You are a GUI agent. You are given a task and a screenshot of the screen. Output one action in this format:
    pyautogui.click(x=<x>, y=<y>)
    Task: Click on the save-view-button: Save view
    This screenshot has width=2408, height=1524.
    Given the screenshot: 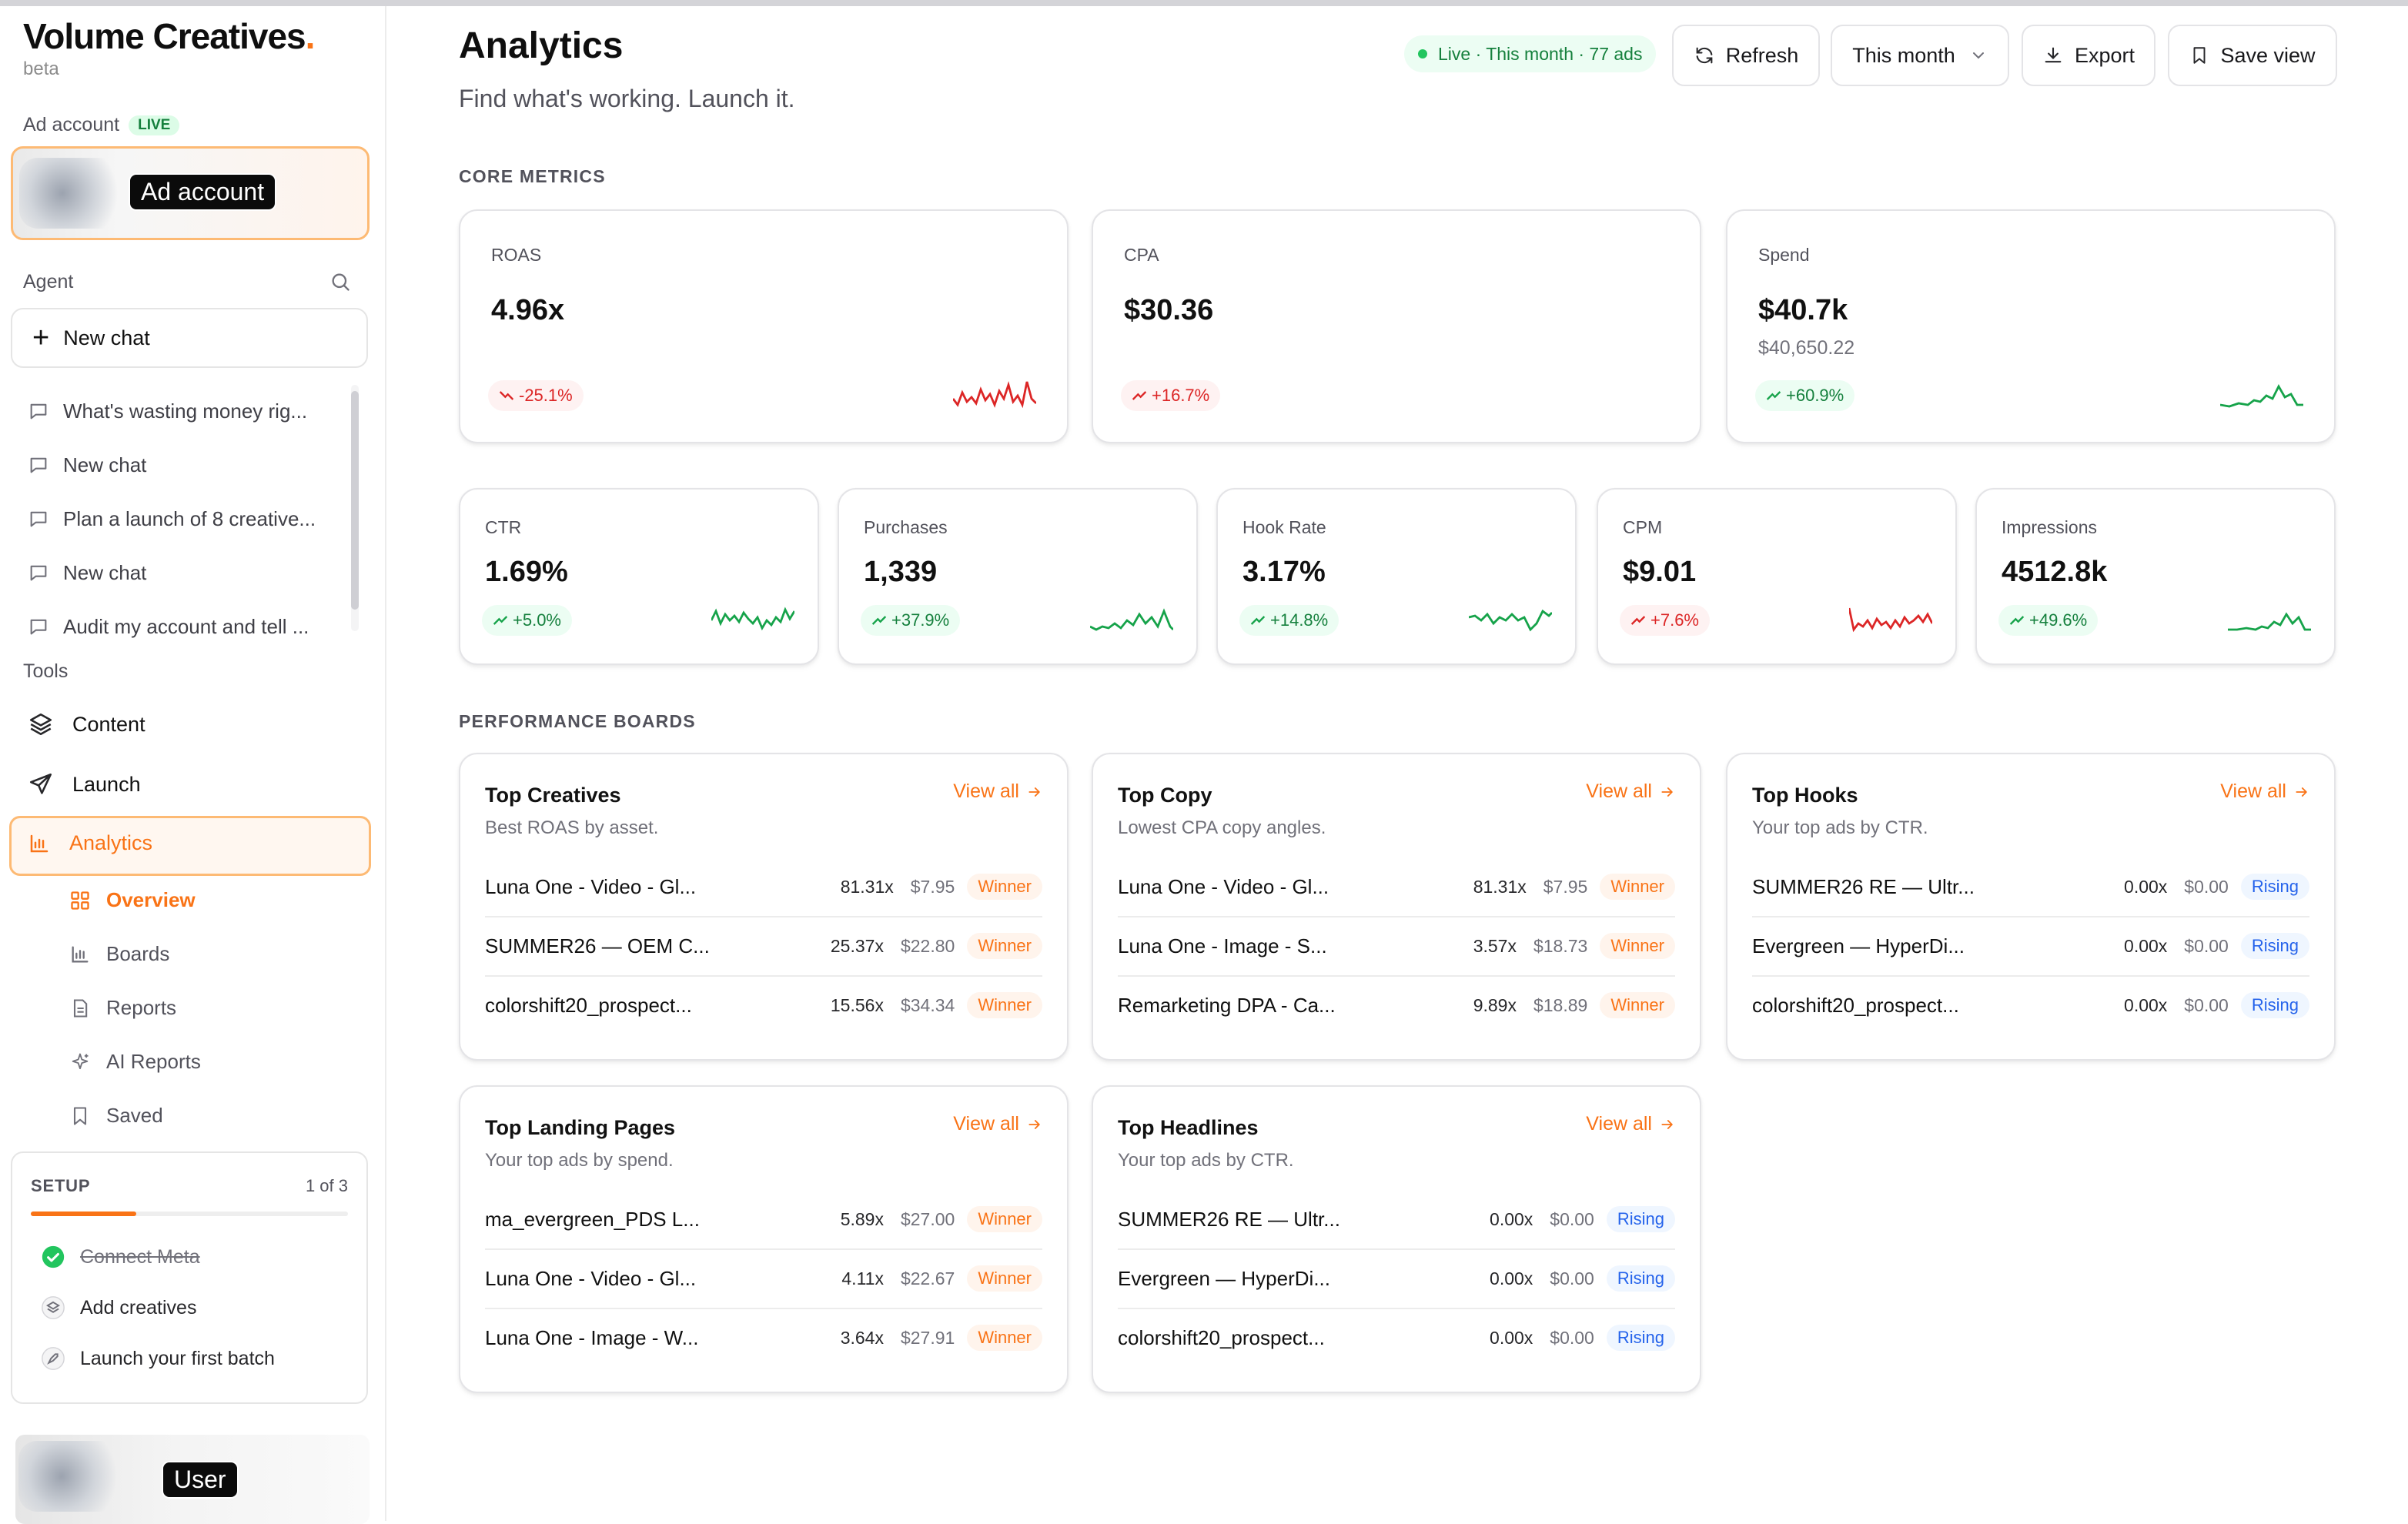 What is the action you would take?
    pyautogui.click(x=2252, y=55)
    